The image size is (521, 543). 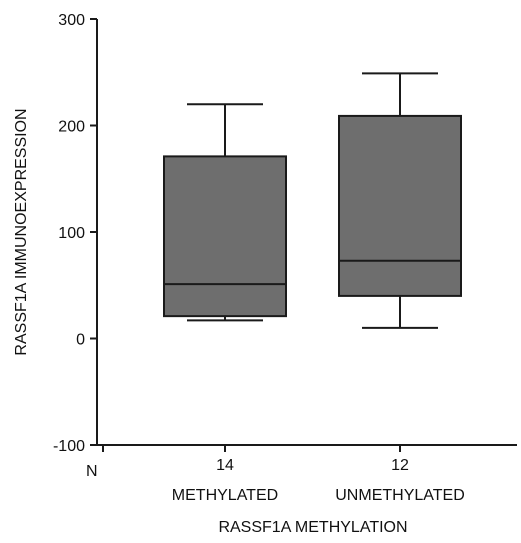 I want to click on n-count-label: 12, so click(x=400, y=465).